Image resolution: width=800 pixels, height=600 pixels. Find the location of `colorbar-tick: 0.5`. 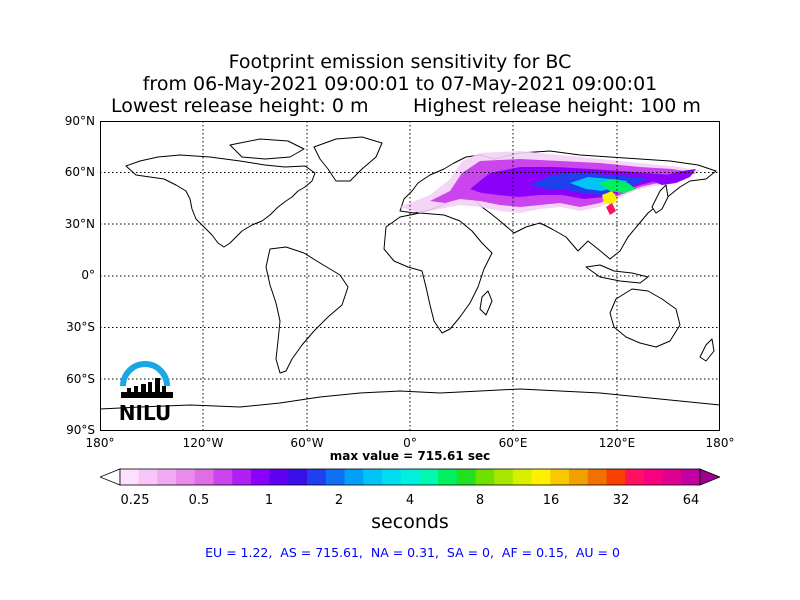

colorbar-tick: 0.5 is located at coordinates (199, 500).